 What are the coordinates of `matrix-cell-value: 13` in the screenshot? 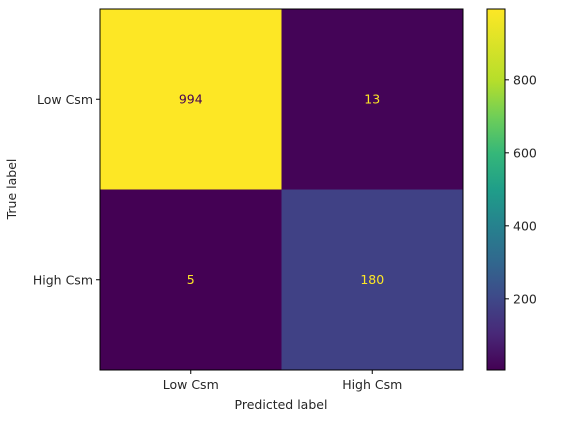 It's located at (372, 98).